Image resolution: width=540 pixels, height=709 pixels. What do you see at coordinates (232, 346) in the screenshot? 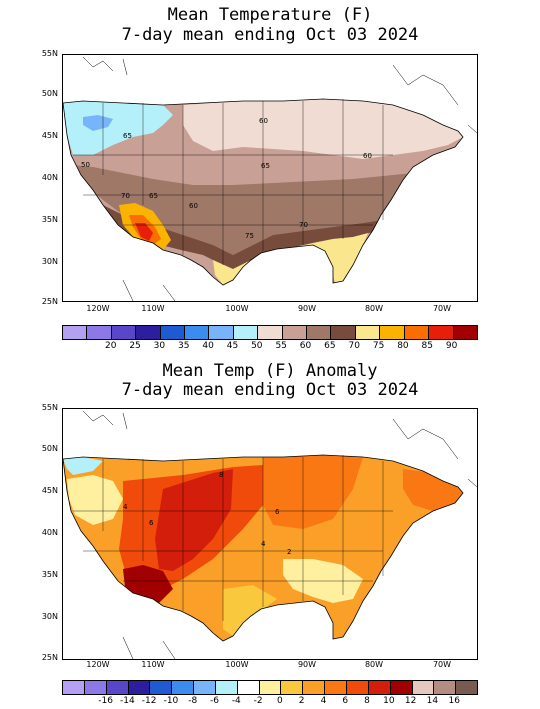
I see `colorbar-label: 45` at bounding box center [232, 346].